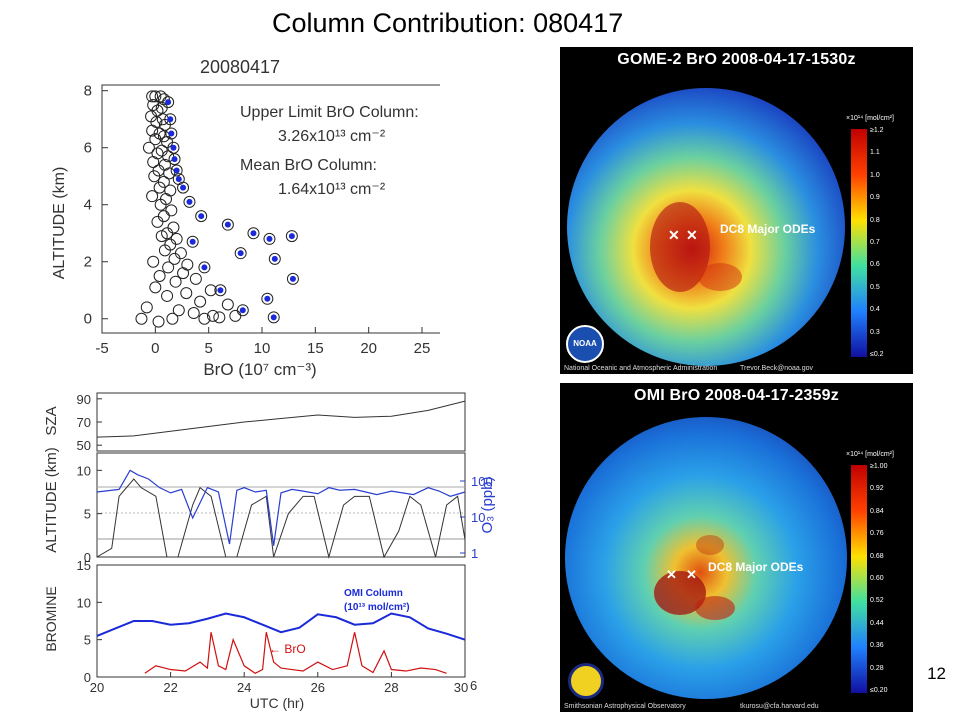 The height and width of the screenshot is (720, 960). What do you see at coordinates (870, 454) in the screenshot?
I see `omi-scale-unit: ×10¹⁴ [mol/cm²]` at bounding box center [870, 454].